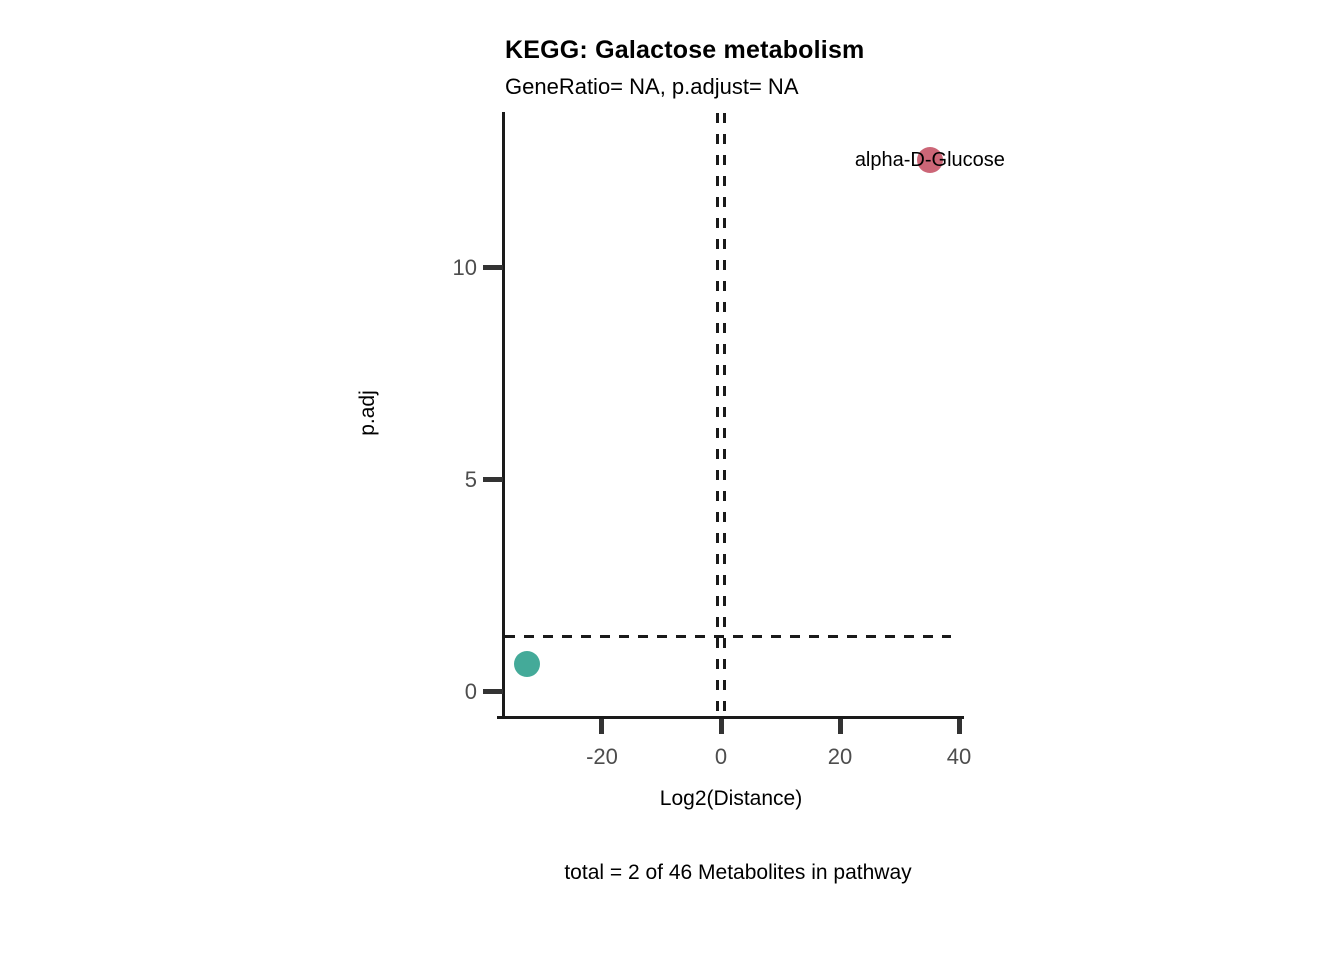 The image size is (1344, 960). I want to click on chart-title: KEGG: Galactose metabolism, so click(685, 50).